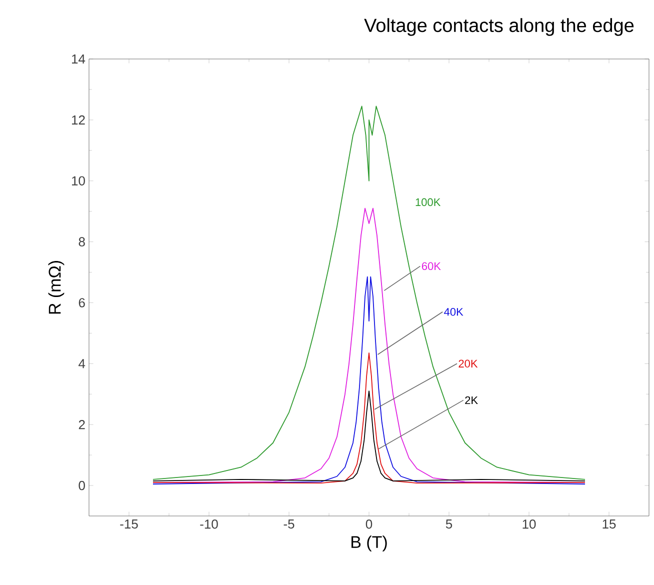 This screenshot has width=654, height=585. What do you see at coordinates (81, 425) in the screenshot?
I see `y-tick-label: 2` at bounding box center [81, 425].